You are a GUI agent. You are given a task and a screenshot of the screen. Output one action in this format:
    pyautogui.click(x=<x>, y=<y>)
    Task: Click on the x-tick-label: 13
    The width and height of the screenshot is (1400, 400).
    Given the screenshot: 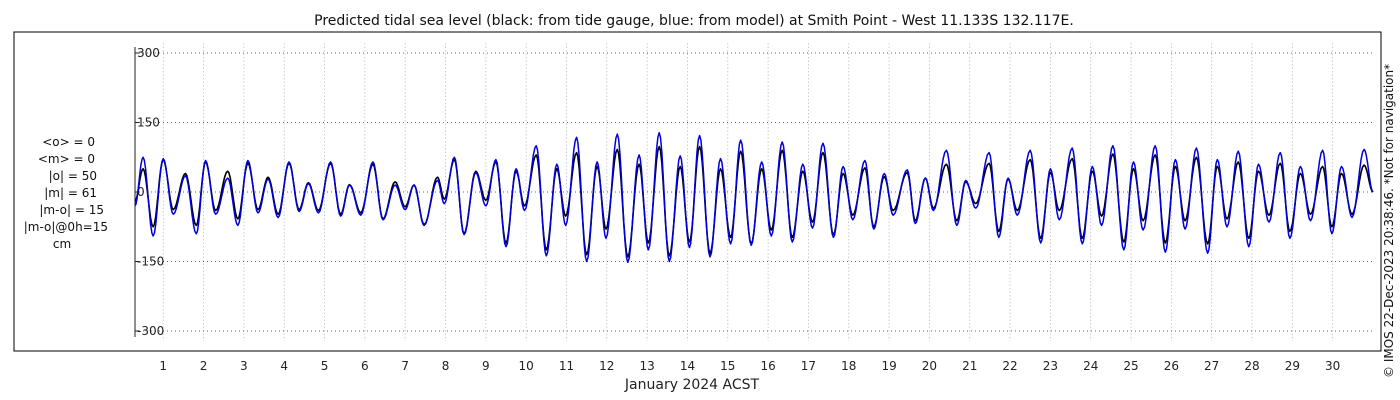 What is the action you would take?
    pyautogui.click(x=646, y=366)
    